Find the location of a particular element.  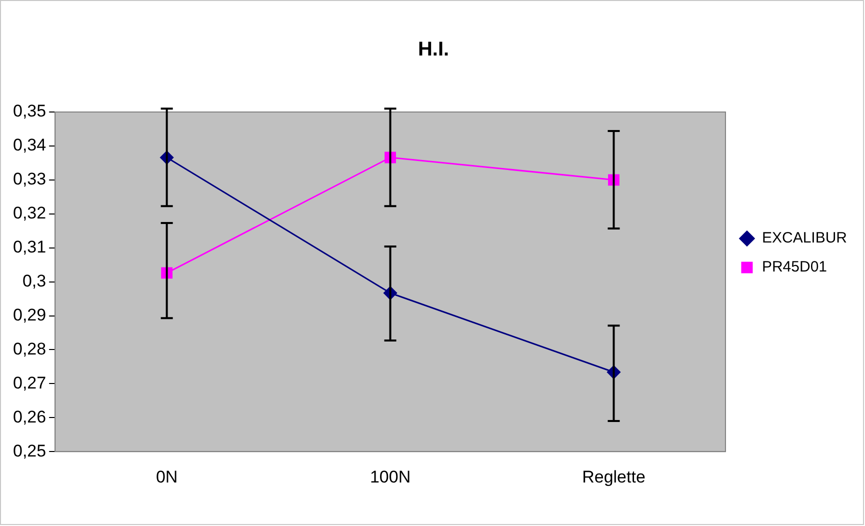

y-tick-label: 0,31 is located at coordinates (29, 247).